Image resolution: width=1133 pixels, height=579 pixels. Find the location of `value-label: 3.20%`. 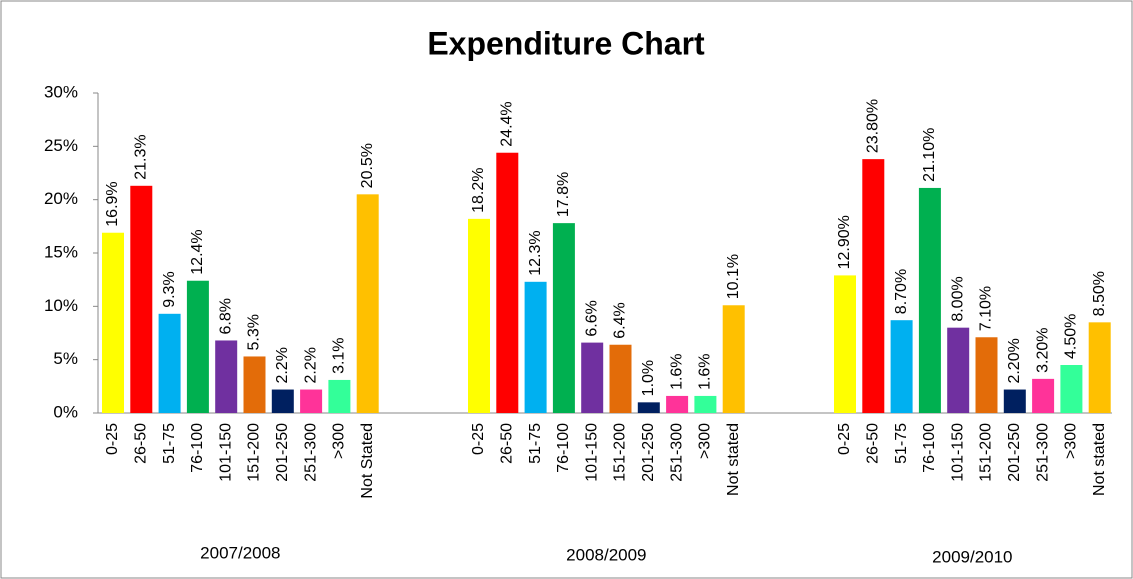

value-label: 3.20% is located at coordinates (1042, 349).